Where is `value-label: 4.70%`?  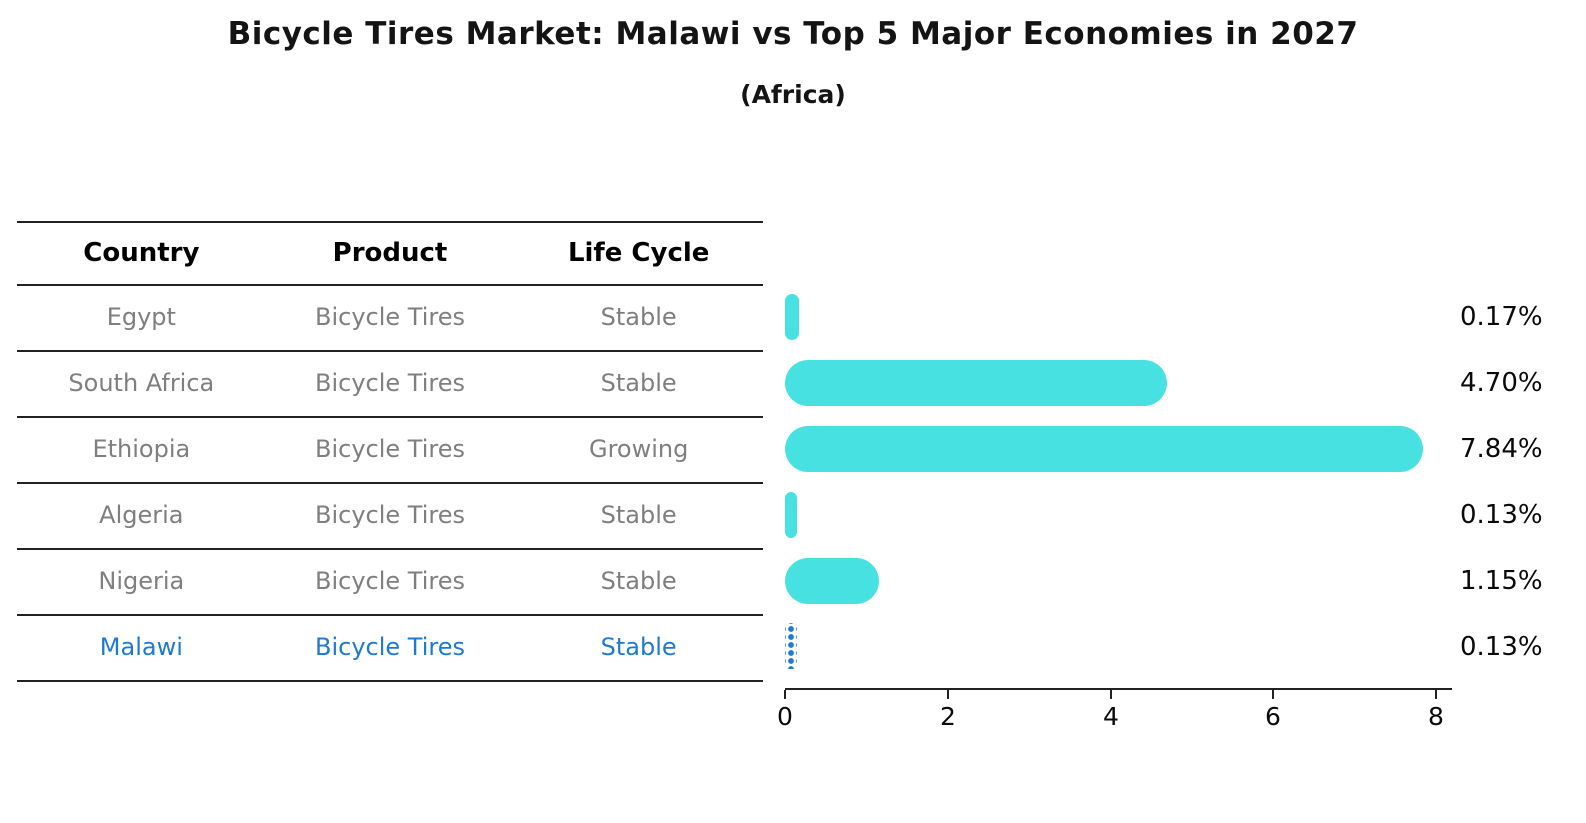
value-label: 4.70% is located at coordinates (1501, 383).